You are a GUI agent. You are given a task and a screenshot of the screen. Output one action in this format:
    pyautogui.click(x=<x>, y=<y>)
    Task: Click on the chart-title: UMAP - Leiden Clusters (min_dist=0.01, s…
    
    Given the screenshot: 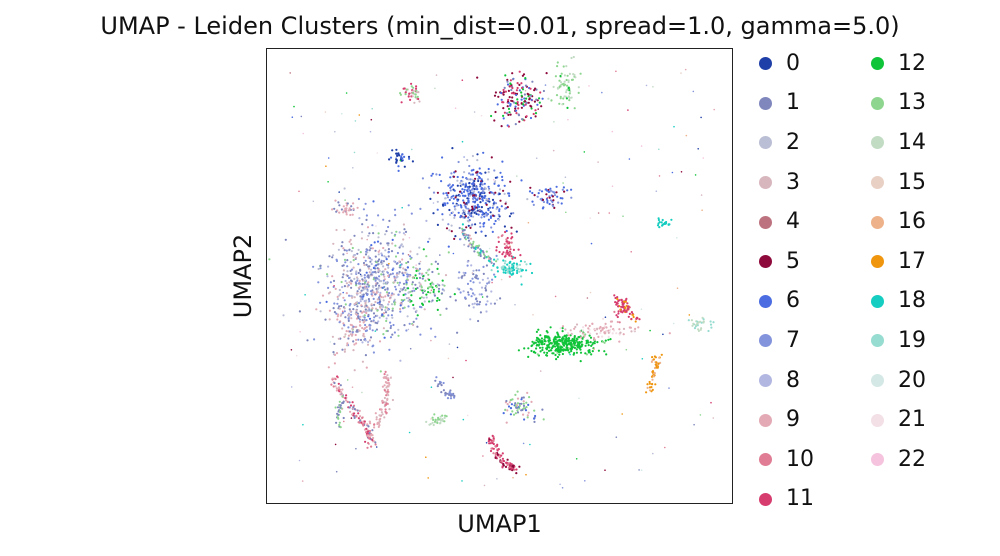 What is the action you would take?
    pyautogui.click(x=500, y=26)
    